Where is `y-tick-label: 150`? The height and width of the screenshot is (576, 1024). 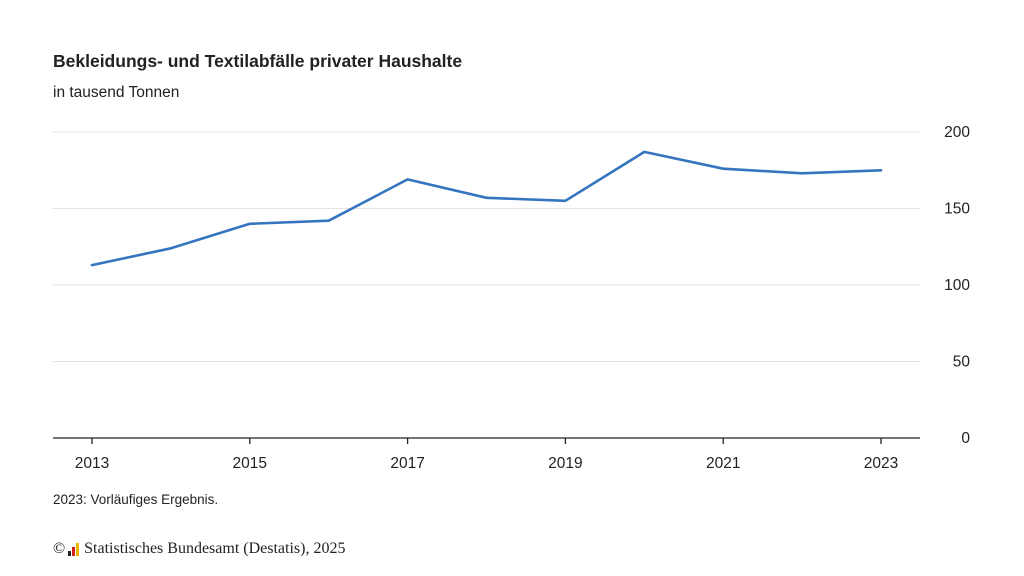 y-tick-label: 150 is located at coordinates (957, 209).